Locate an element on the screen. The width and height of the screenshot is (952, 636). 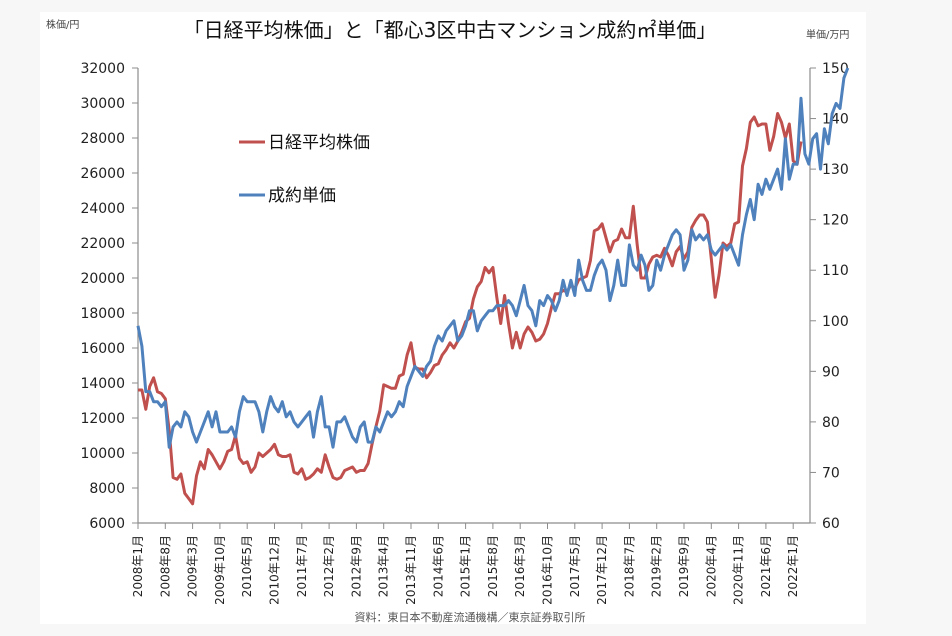
x-tick-label: 2016年10月 is located at coordinates (548, 570).